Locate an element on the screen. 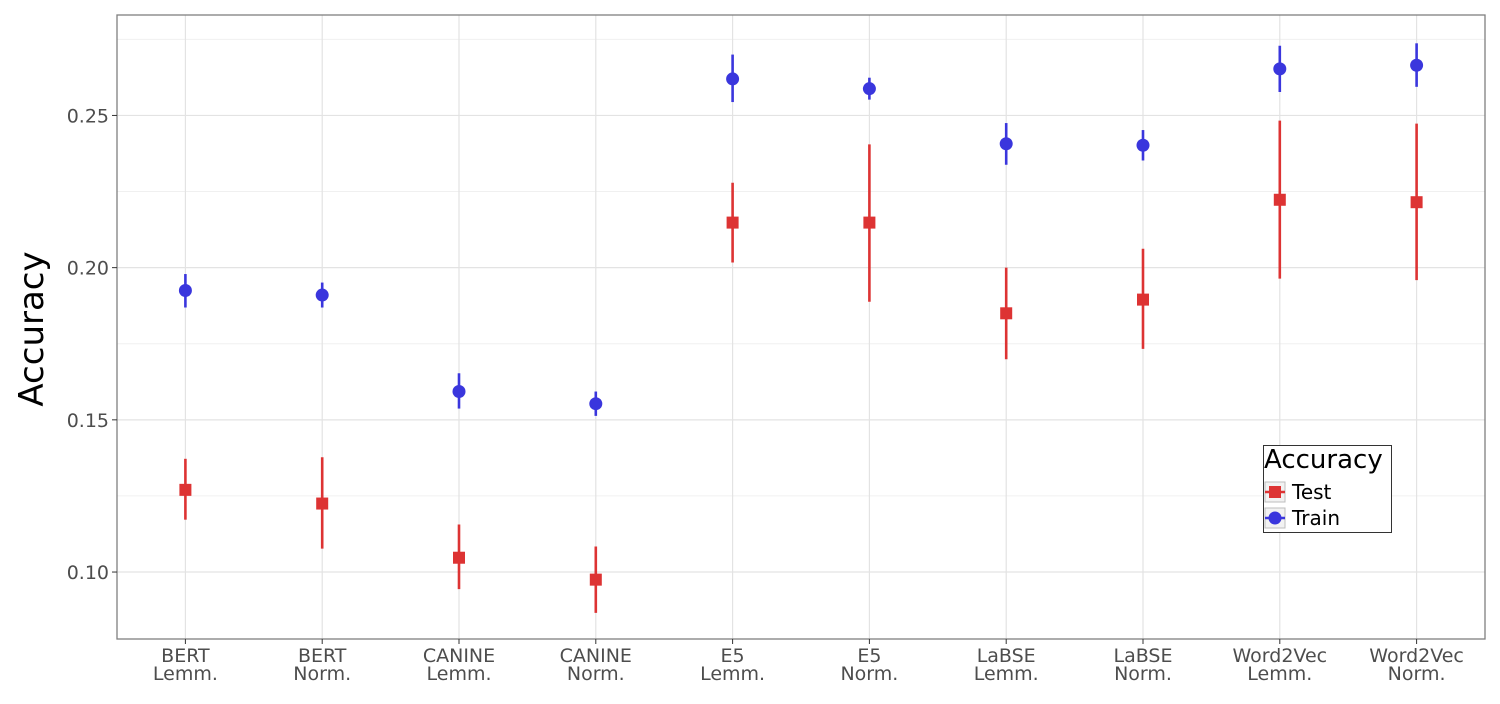 The image size is (1500, 704). legend-item-train: Train is located at coordinates (1302, 518).